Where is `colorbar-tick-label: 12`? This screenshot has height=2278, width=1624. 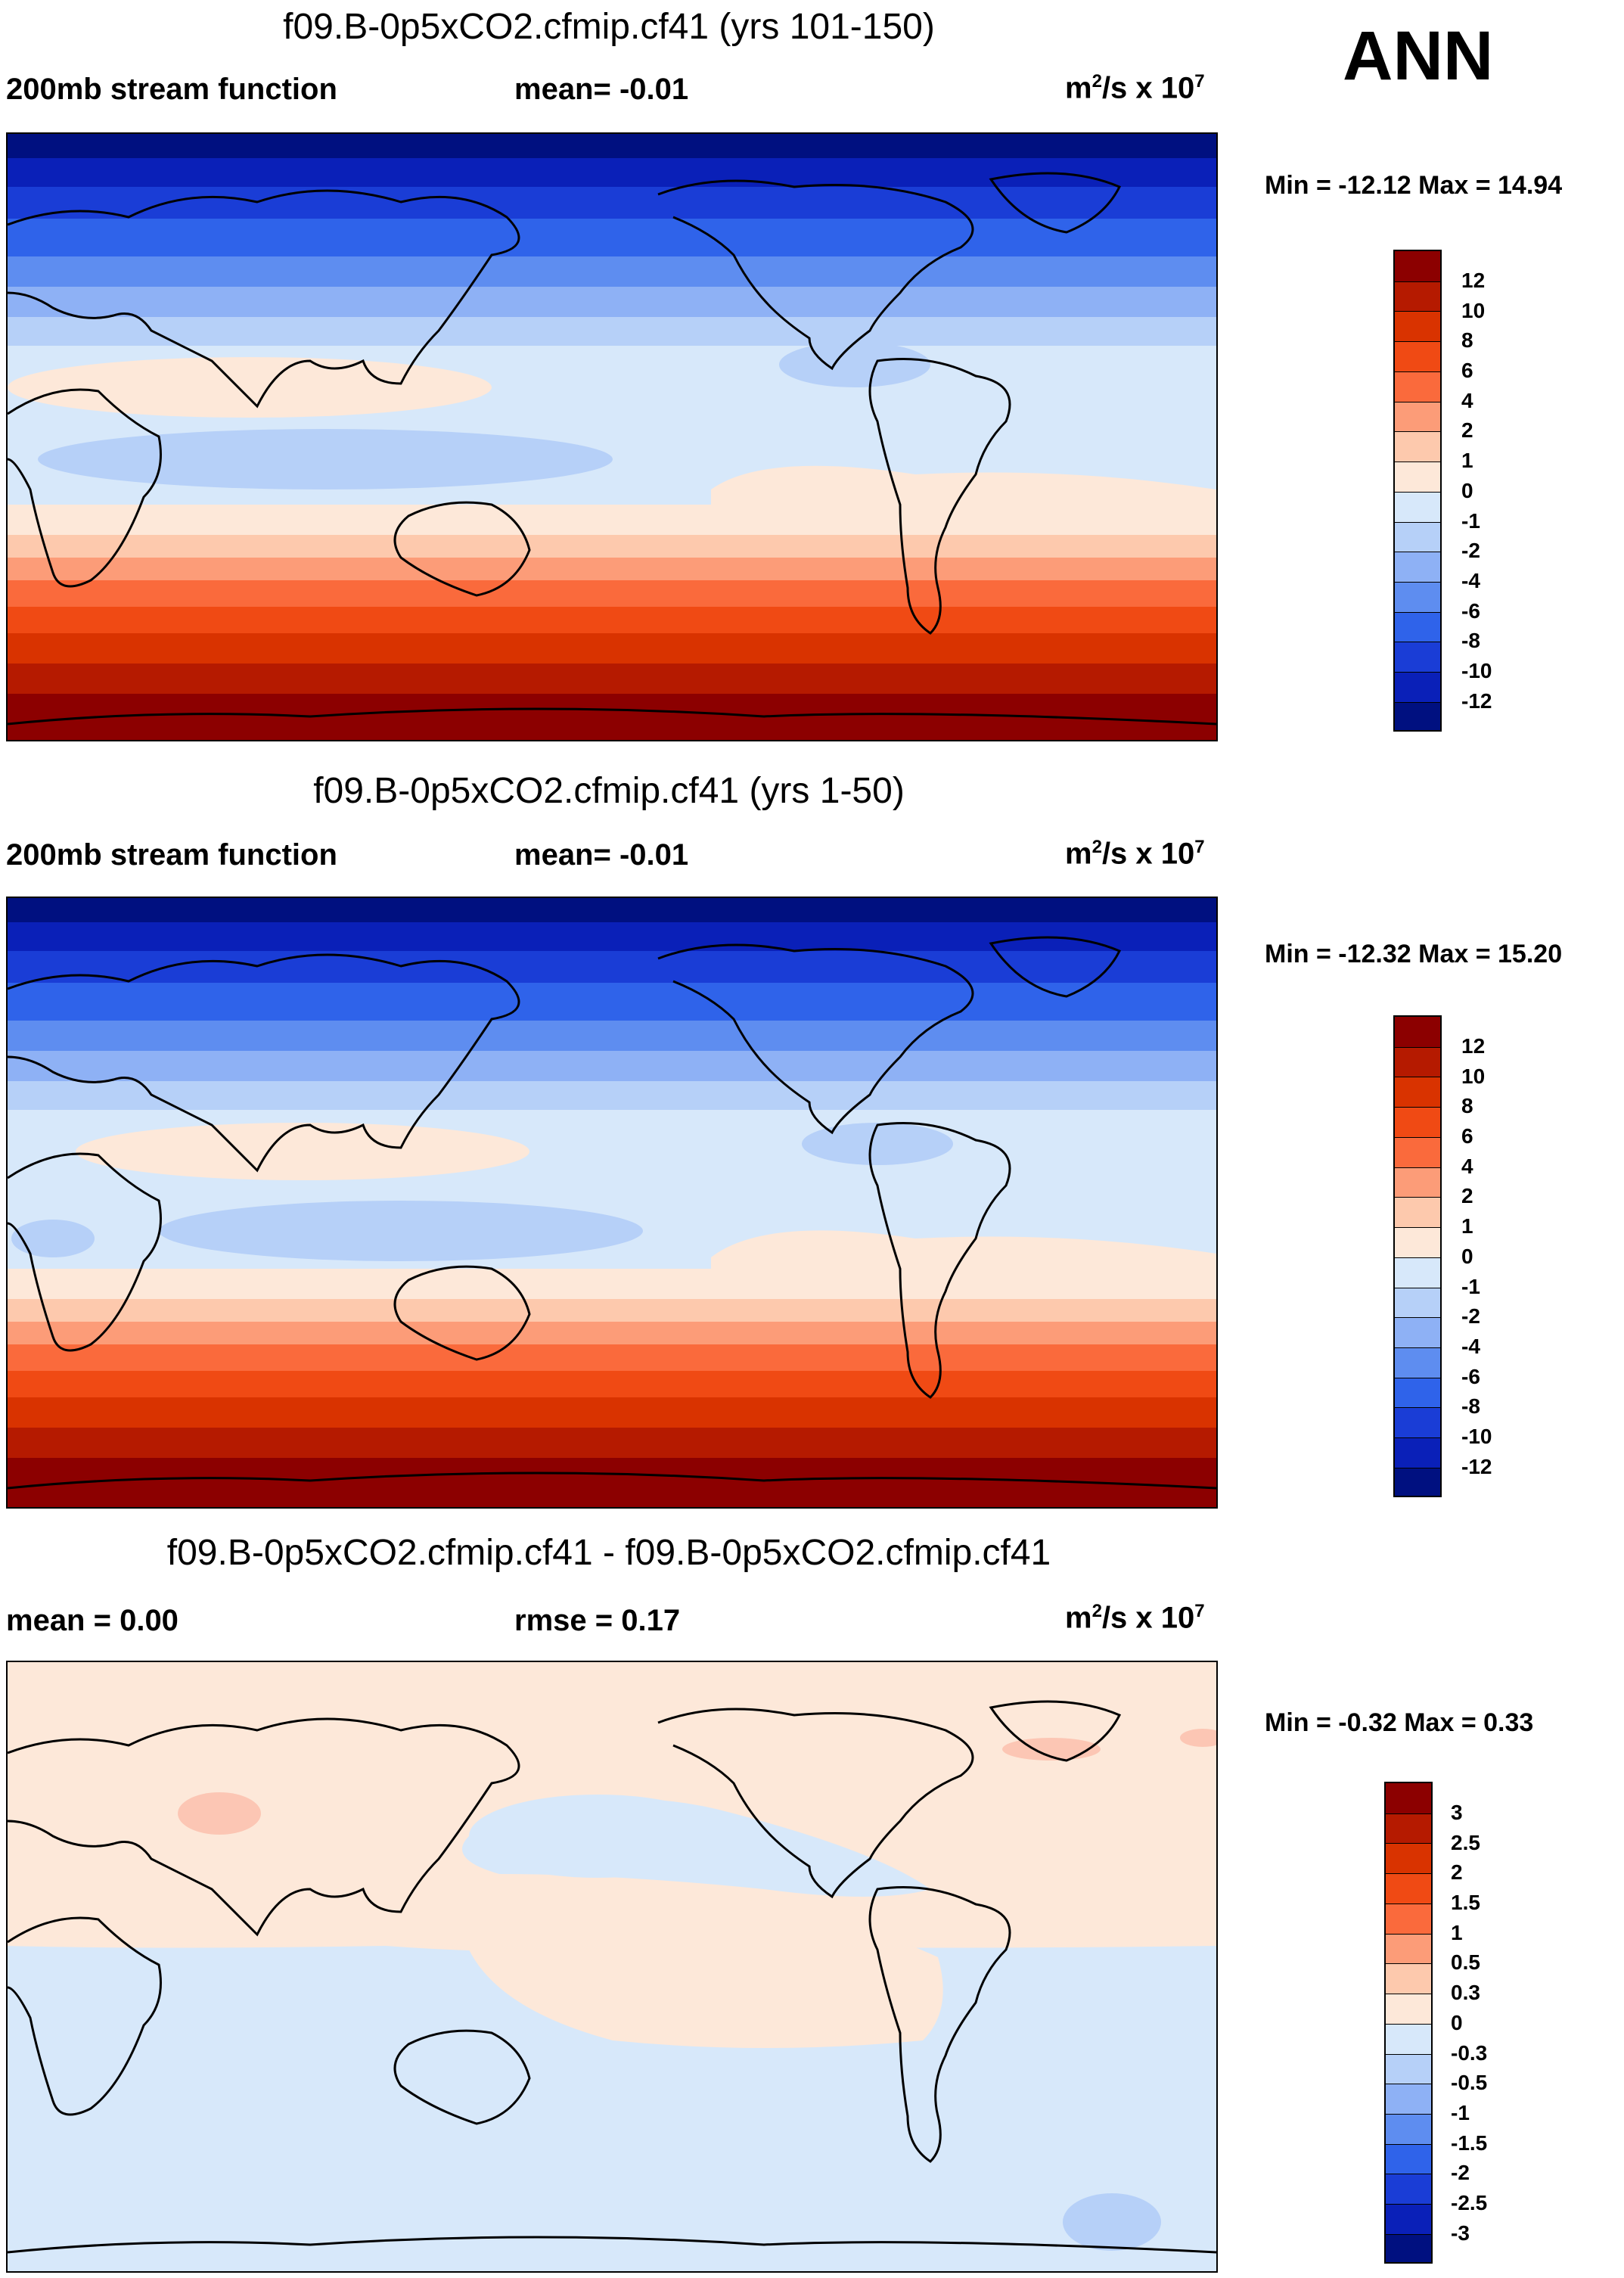 colorbar-tick-label: 12 is located at coordinates (1473, 1046).